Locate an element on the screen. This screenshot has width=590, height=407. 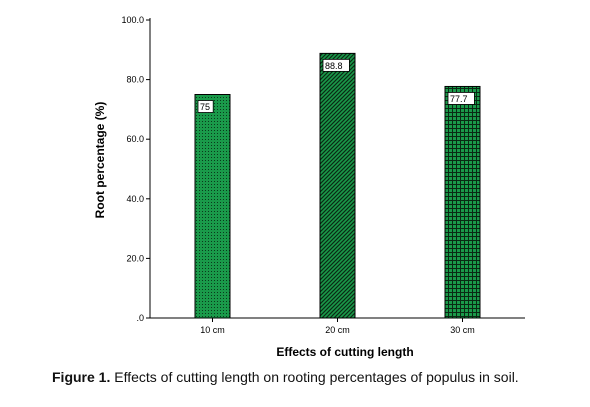
y-tick-label: 20.0 is located at coordinates (135, 258).